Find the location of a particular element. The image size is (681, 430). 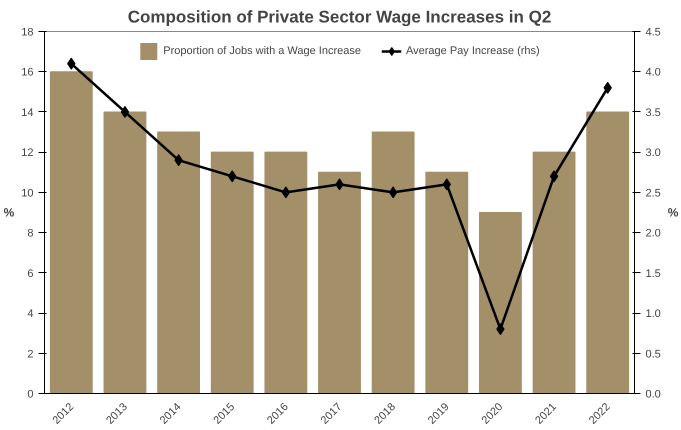

y-tick-label: 12 is located at coordinates (27, 153).